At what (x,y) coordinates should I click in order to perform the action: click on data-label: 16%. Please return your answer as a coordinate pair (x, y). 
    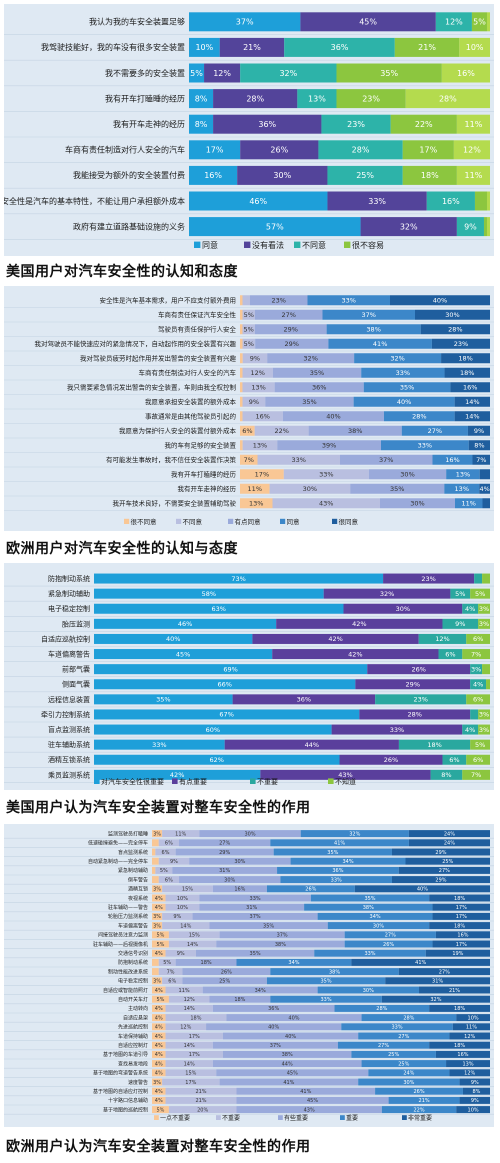
    Looking at the image, I should click on (466, 73).